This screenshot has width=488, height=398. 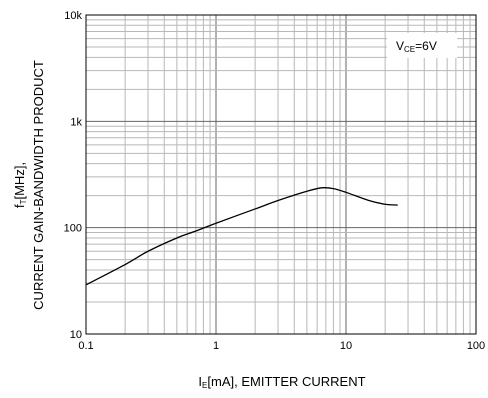 I want to click on annotation-text: VCE=6V, so click(x=416, y=46).